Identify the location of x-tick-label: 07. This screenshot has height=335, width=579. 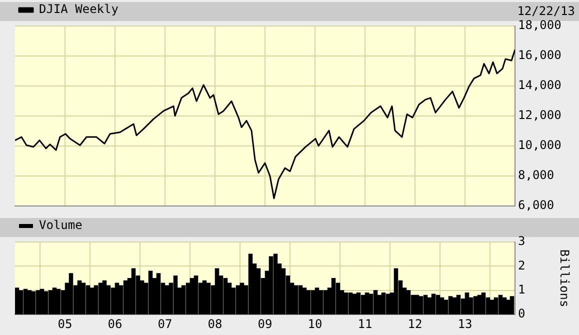
(165, 323).